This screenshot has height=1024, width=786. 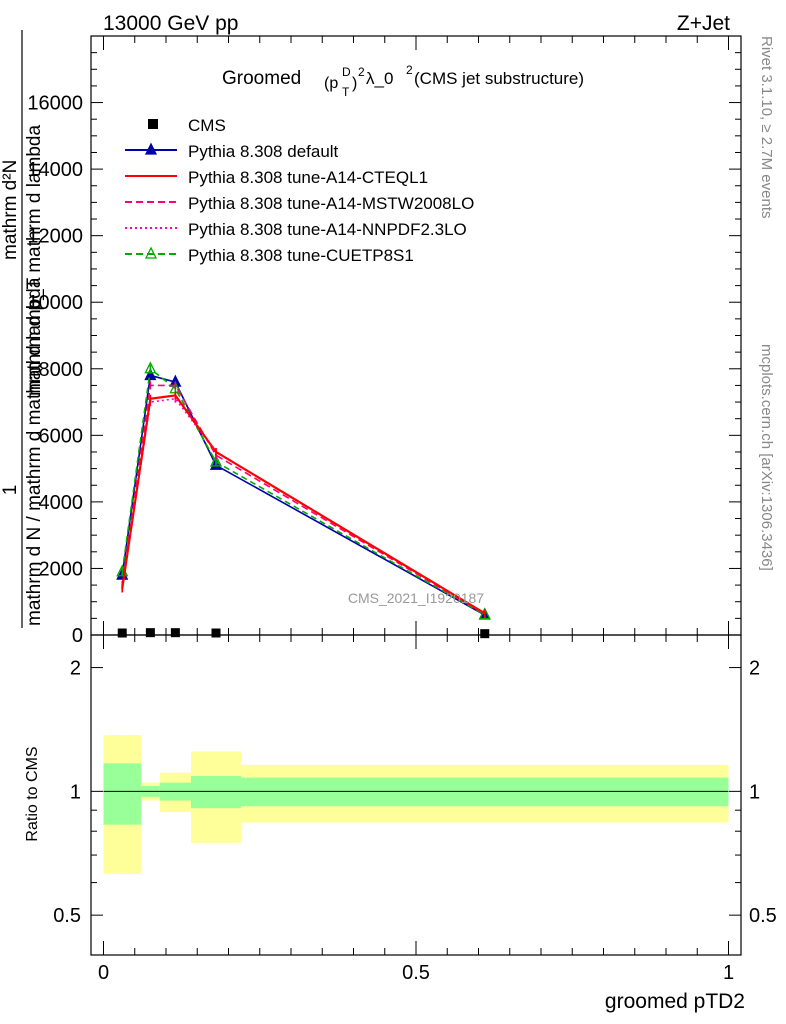 I want to click on ratio-y-tick-label: 0.5, so click(x=67, y=916).